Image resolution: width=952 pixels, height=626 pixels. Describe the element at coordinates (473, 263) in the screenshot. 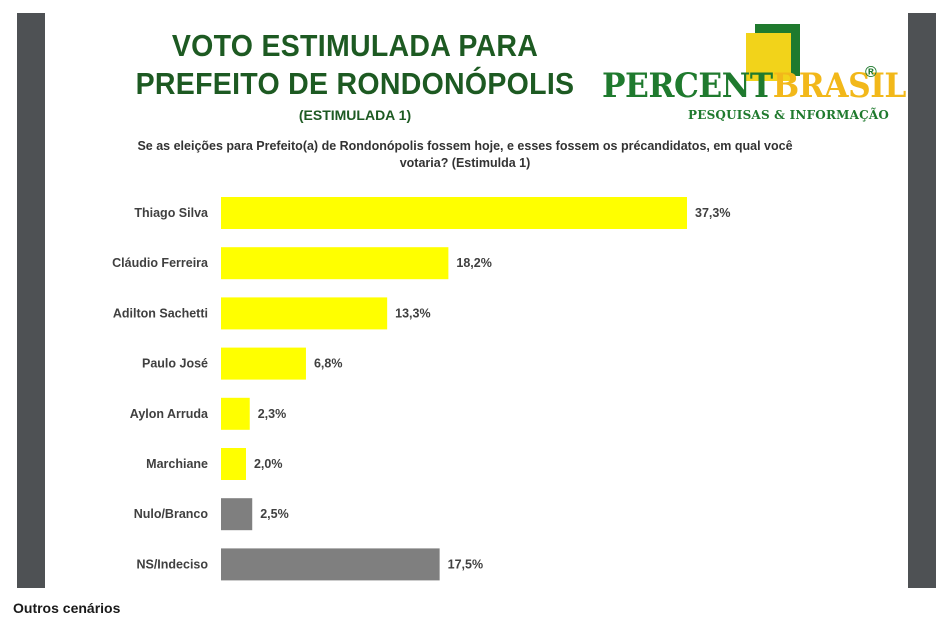

I see `data-label: 18,2%` at that location.